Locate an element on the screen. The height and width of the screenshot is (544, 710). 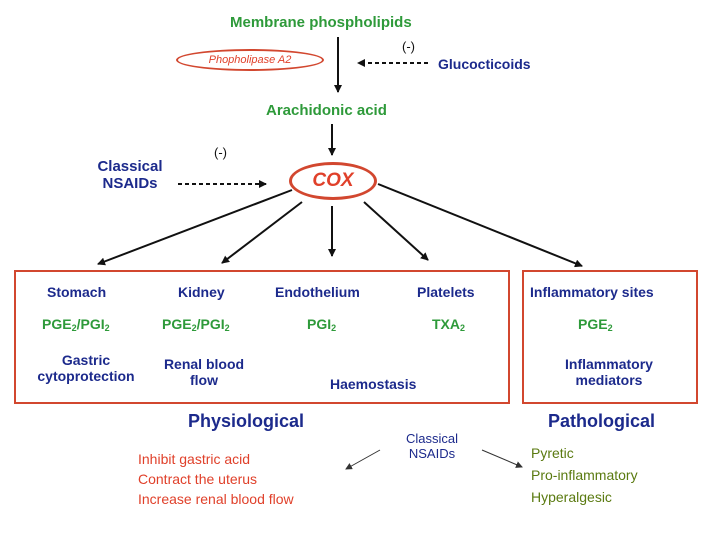
glucocorticoids-label: Glucocticoids is located at coordinates (484, 64).